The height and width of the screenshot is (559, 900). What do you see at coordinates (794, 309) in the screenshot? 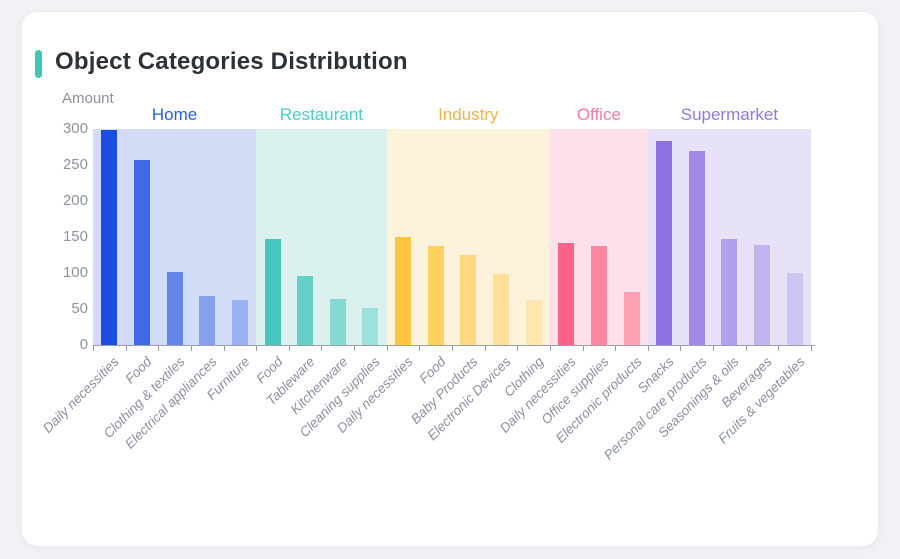
I see `bar-fruits-vegetables` at bounding box center [794, 309].